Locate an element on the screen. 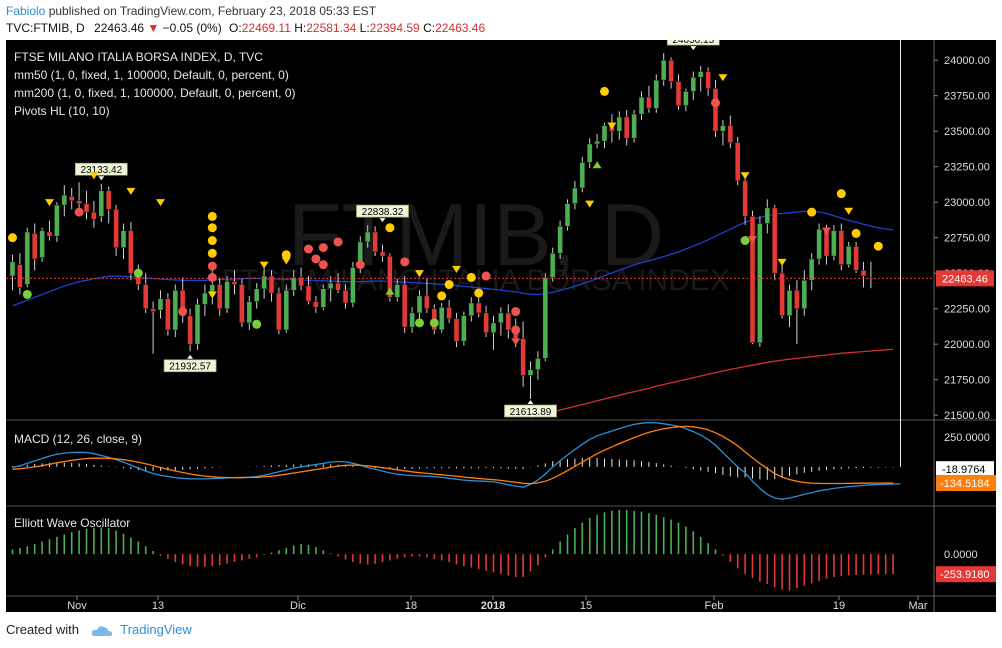  legend-pivots: Pivots HL (10, 10) is located at coordinates (62, 111).